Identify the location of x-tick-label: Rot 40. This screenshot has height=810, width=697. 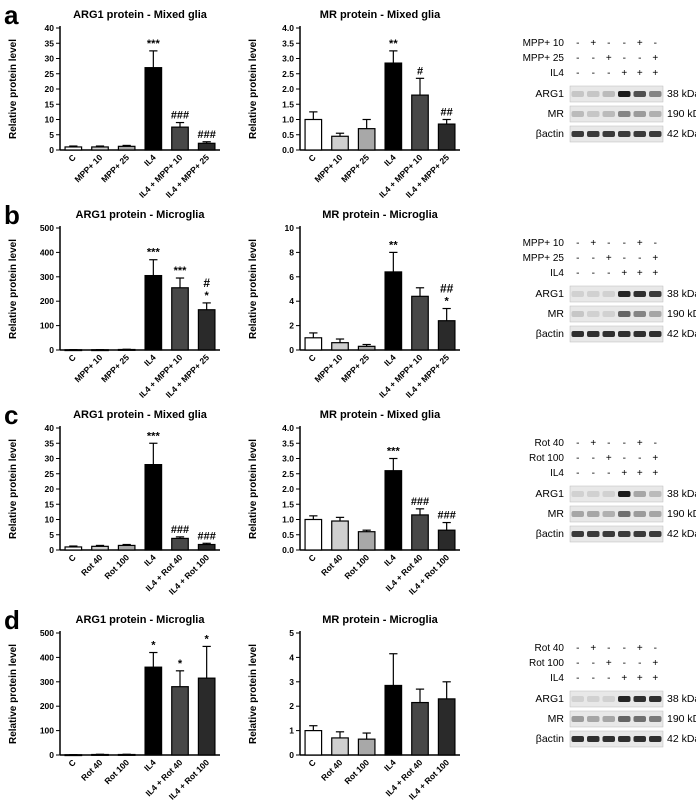
(332, 770).